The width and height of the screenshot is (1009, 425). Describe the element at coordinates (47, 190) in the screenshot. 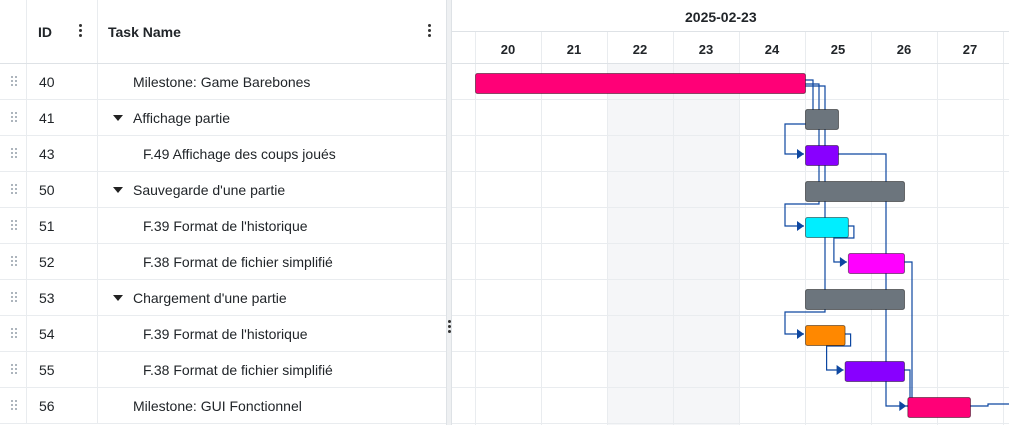

I see `task-id-cell: 50` at that location.